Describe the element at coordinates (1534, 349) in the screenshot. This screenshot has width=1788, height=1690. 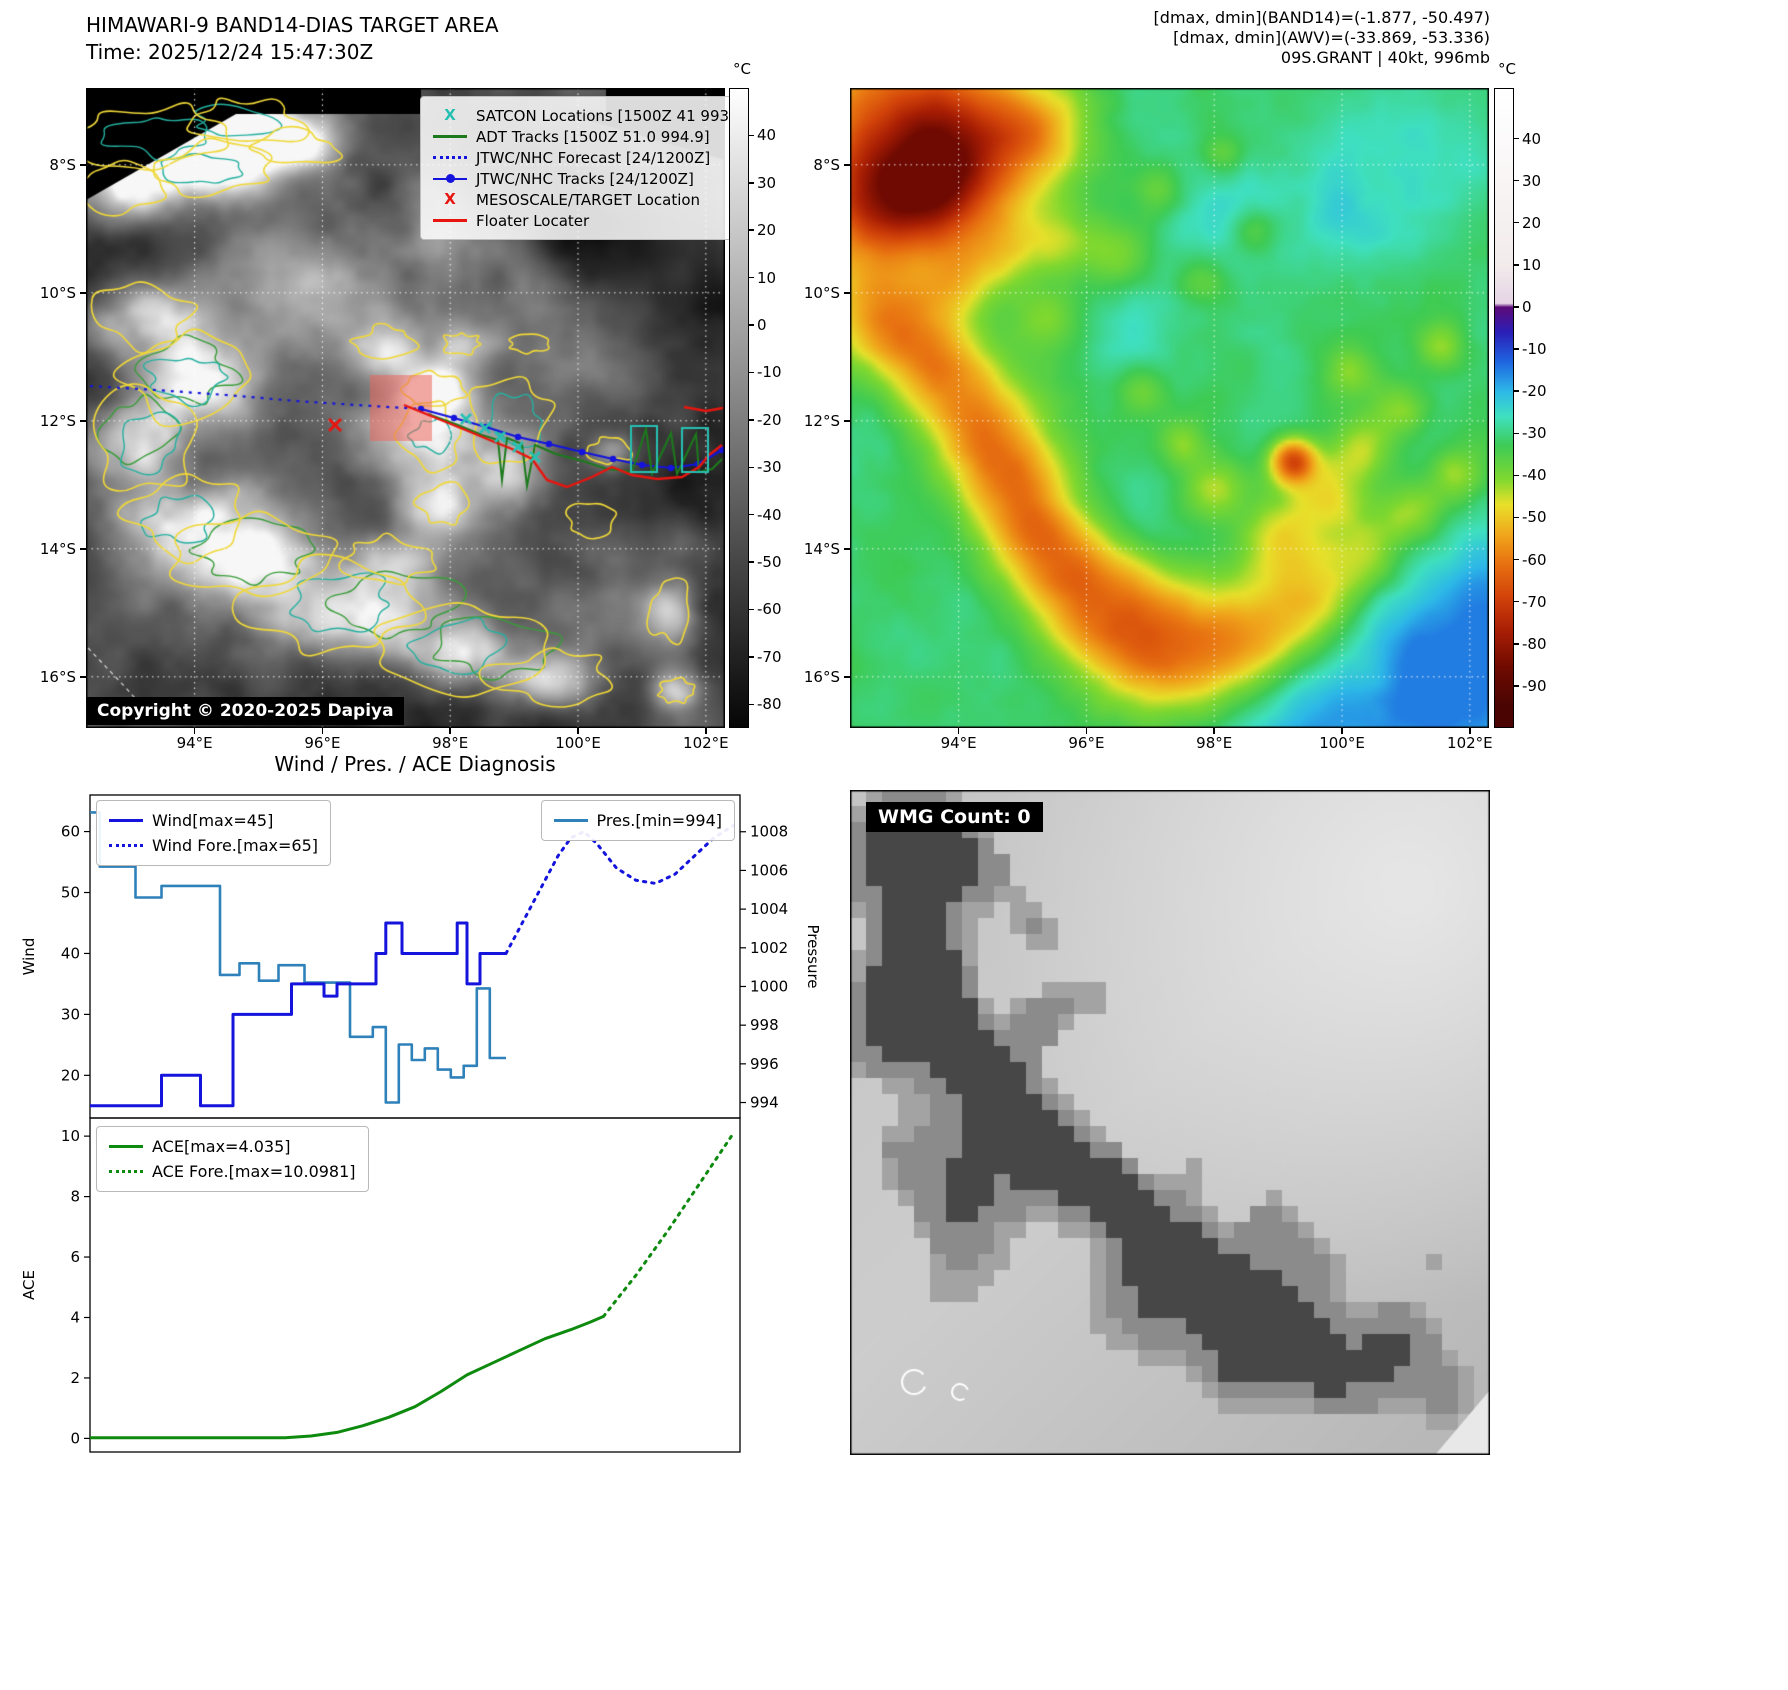
I see `awv-colorbar-tick-5: -10` at that location.